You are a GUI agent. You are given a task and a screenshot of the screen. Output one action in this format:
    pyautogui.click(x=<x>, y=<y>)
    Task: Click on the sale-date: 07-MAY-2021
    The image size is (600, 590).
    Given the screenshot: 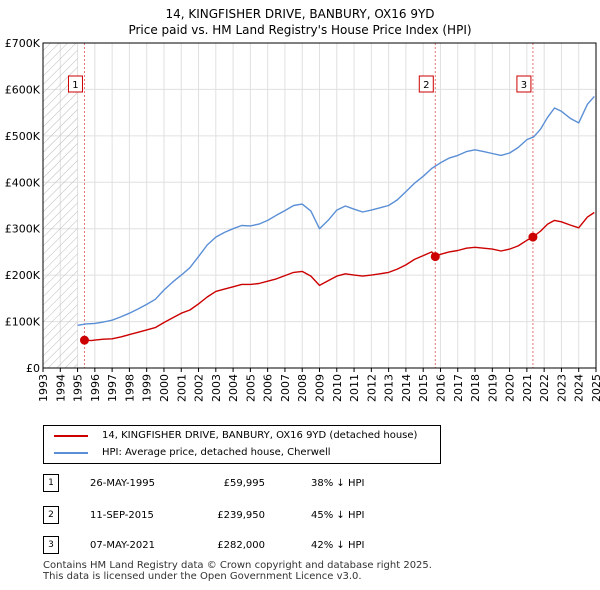 What is the action you would take?
    pyautogui.click(x=123, y=545)
    